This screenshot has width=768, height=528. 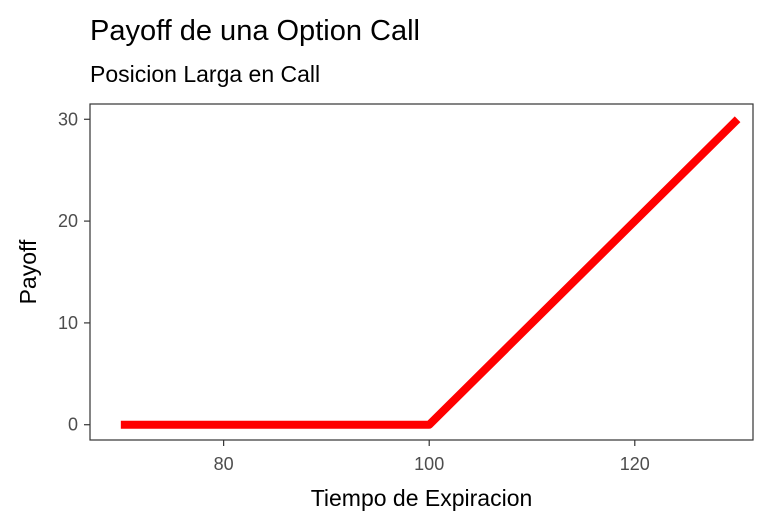 I want to click on y-tick-label: 10, so click(x=68, y=323).